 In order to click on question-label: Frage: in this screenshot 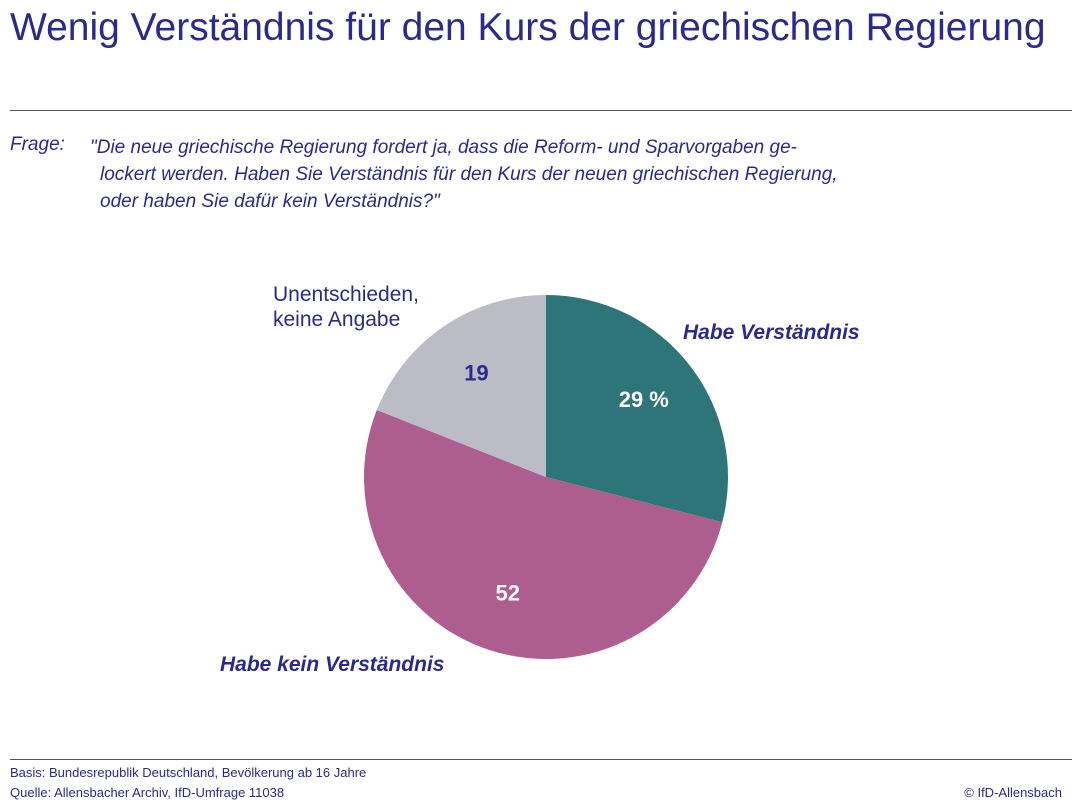, I will do `click(37, 144)`.